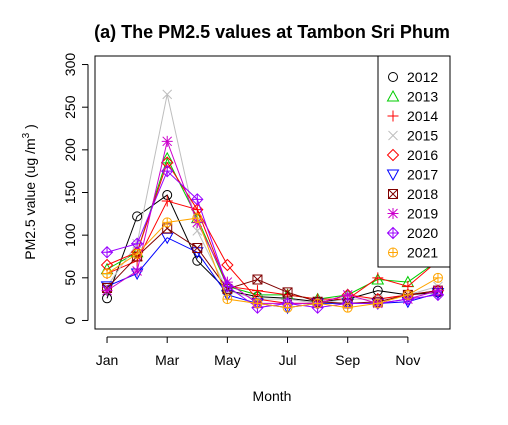 The width and height of the screenshot is (508, 425). Describe the element at coordinates (272, 265) in the screenshot. I see `series-line-2018` at that location.